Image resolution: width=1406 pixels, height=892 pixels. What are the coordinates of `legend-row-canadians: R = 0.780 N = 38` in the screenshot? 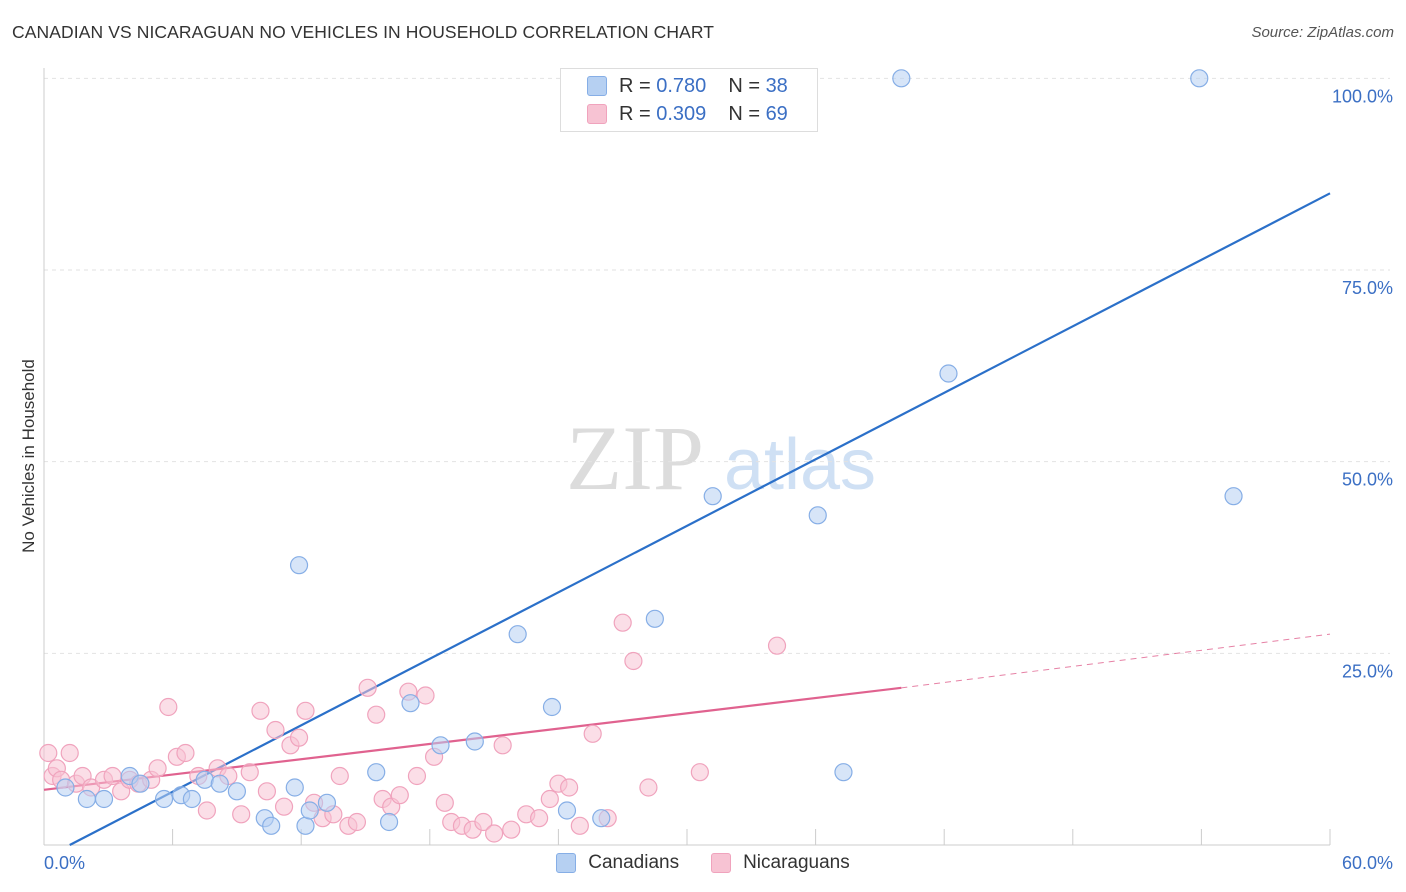 It's located at (687, 86).